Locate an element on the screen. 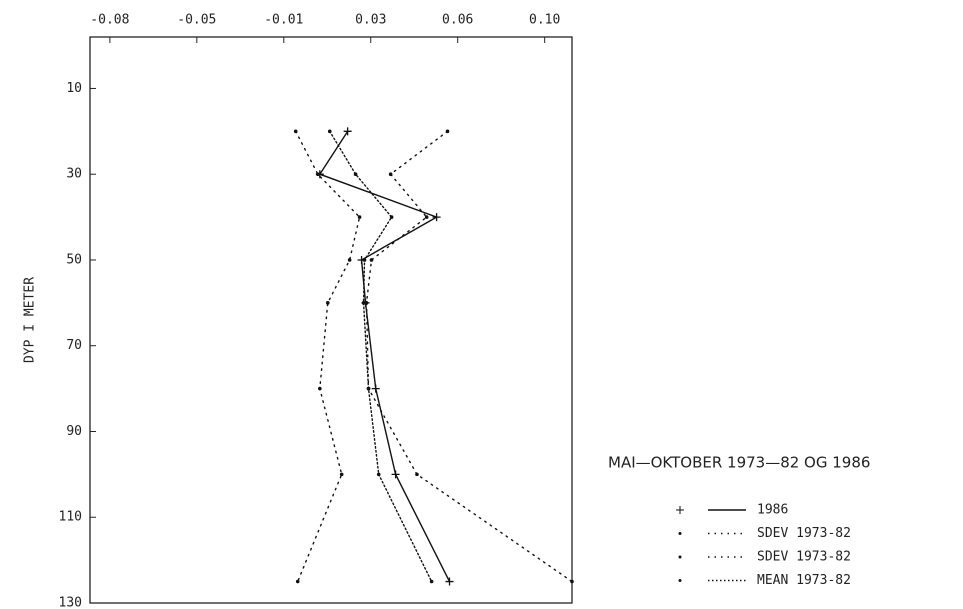 This screenshot has width=963, height=609. y-tick-label: 130 is located at coordinates (70, 602).